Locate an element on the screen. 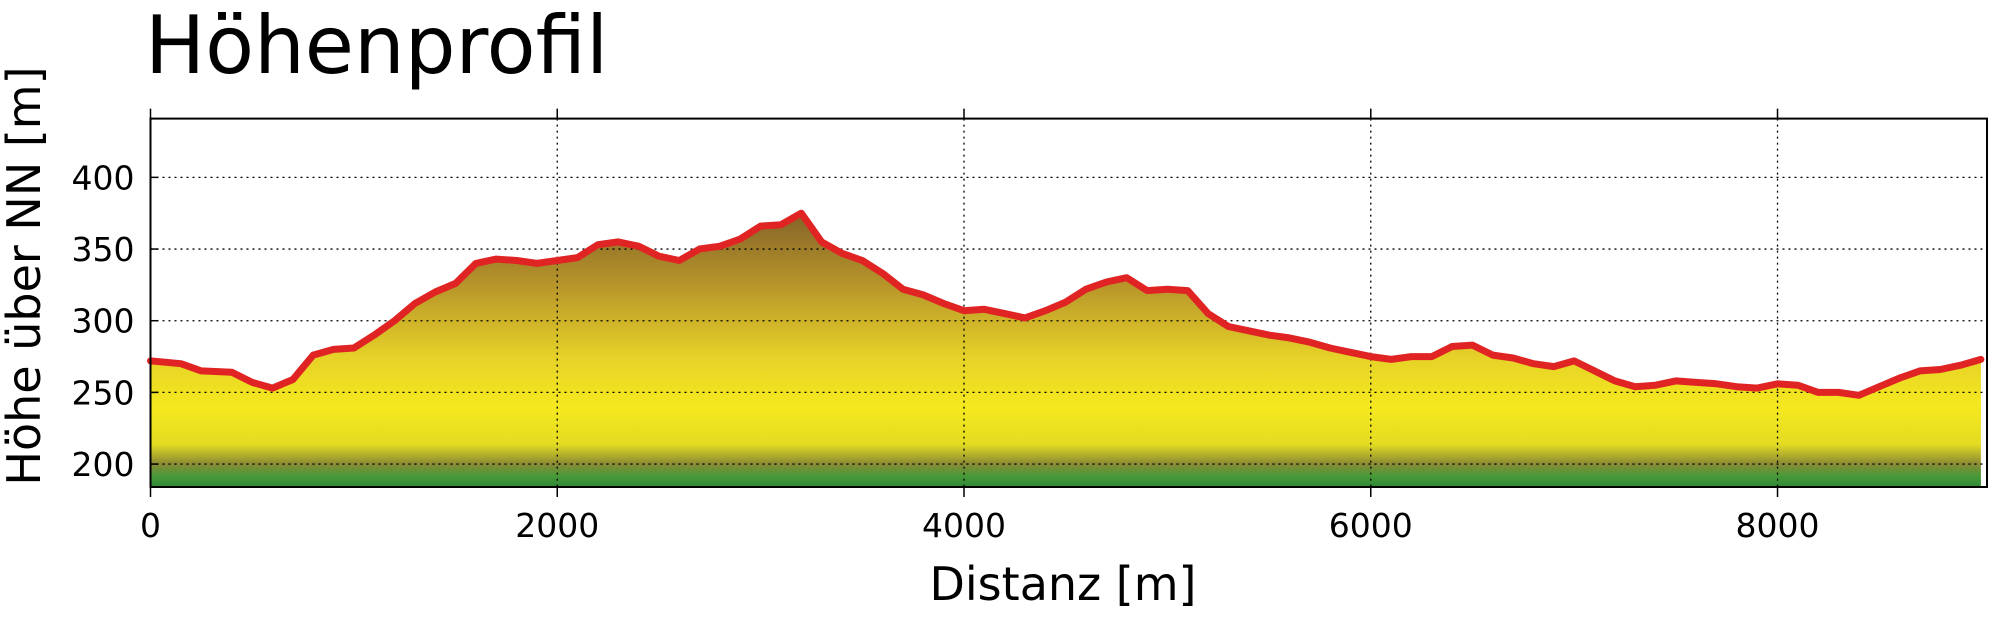 The image size is (2000, 618). x-tick-label: 0 is located at coordinates (150, 525).